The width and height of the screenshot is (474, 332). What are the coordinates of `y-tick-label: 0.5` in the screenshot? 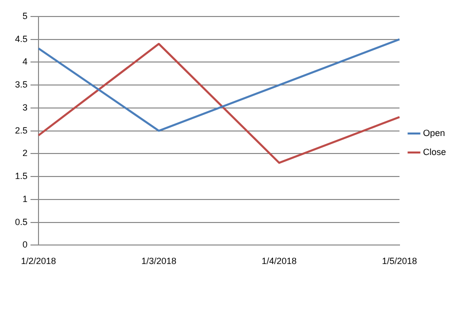 It's located at (21, 221).